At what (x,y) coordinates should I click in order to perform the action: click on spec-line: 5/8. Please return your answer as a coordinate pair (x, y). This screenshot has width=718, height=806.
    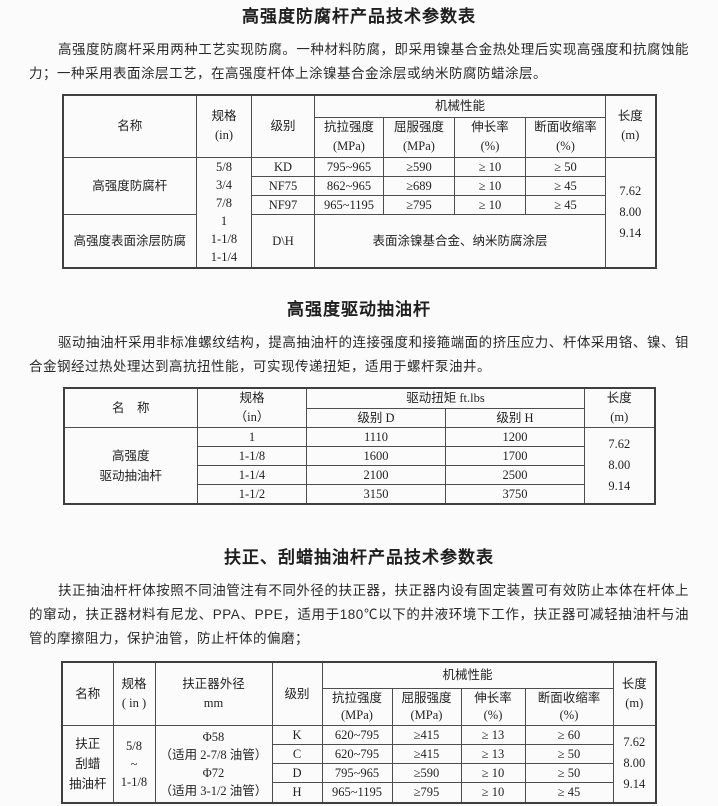
    Looking at the image, I should click on (134, 745).